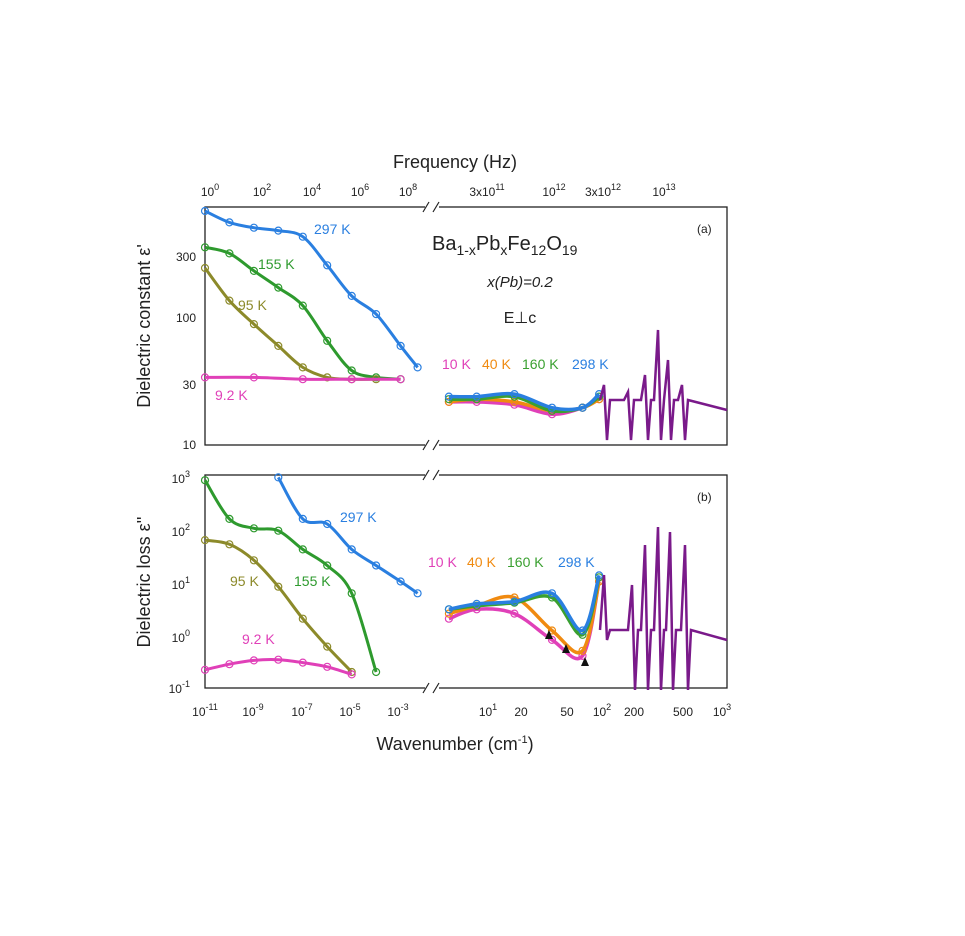 This screenshot has height=936, width=965. What do you see at coordinates (278, 667) in the screenshot?
I see `series-line-b-92K` at bounding box center [278, 667].